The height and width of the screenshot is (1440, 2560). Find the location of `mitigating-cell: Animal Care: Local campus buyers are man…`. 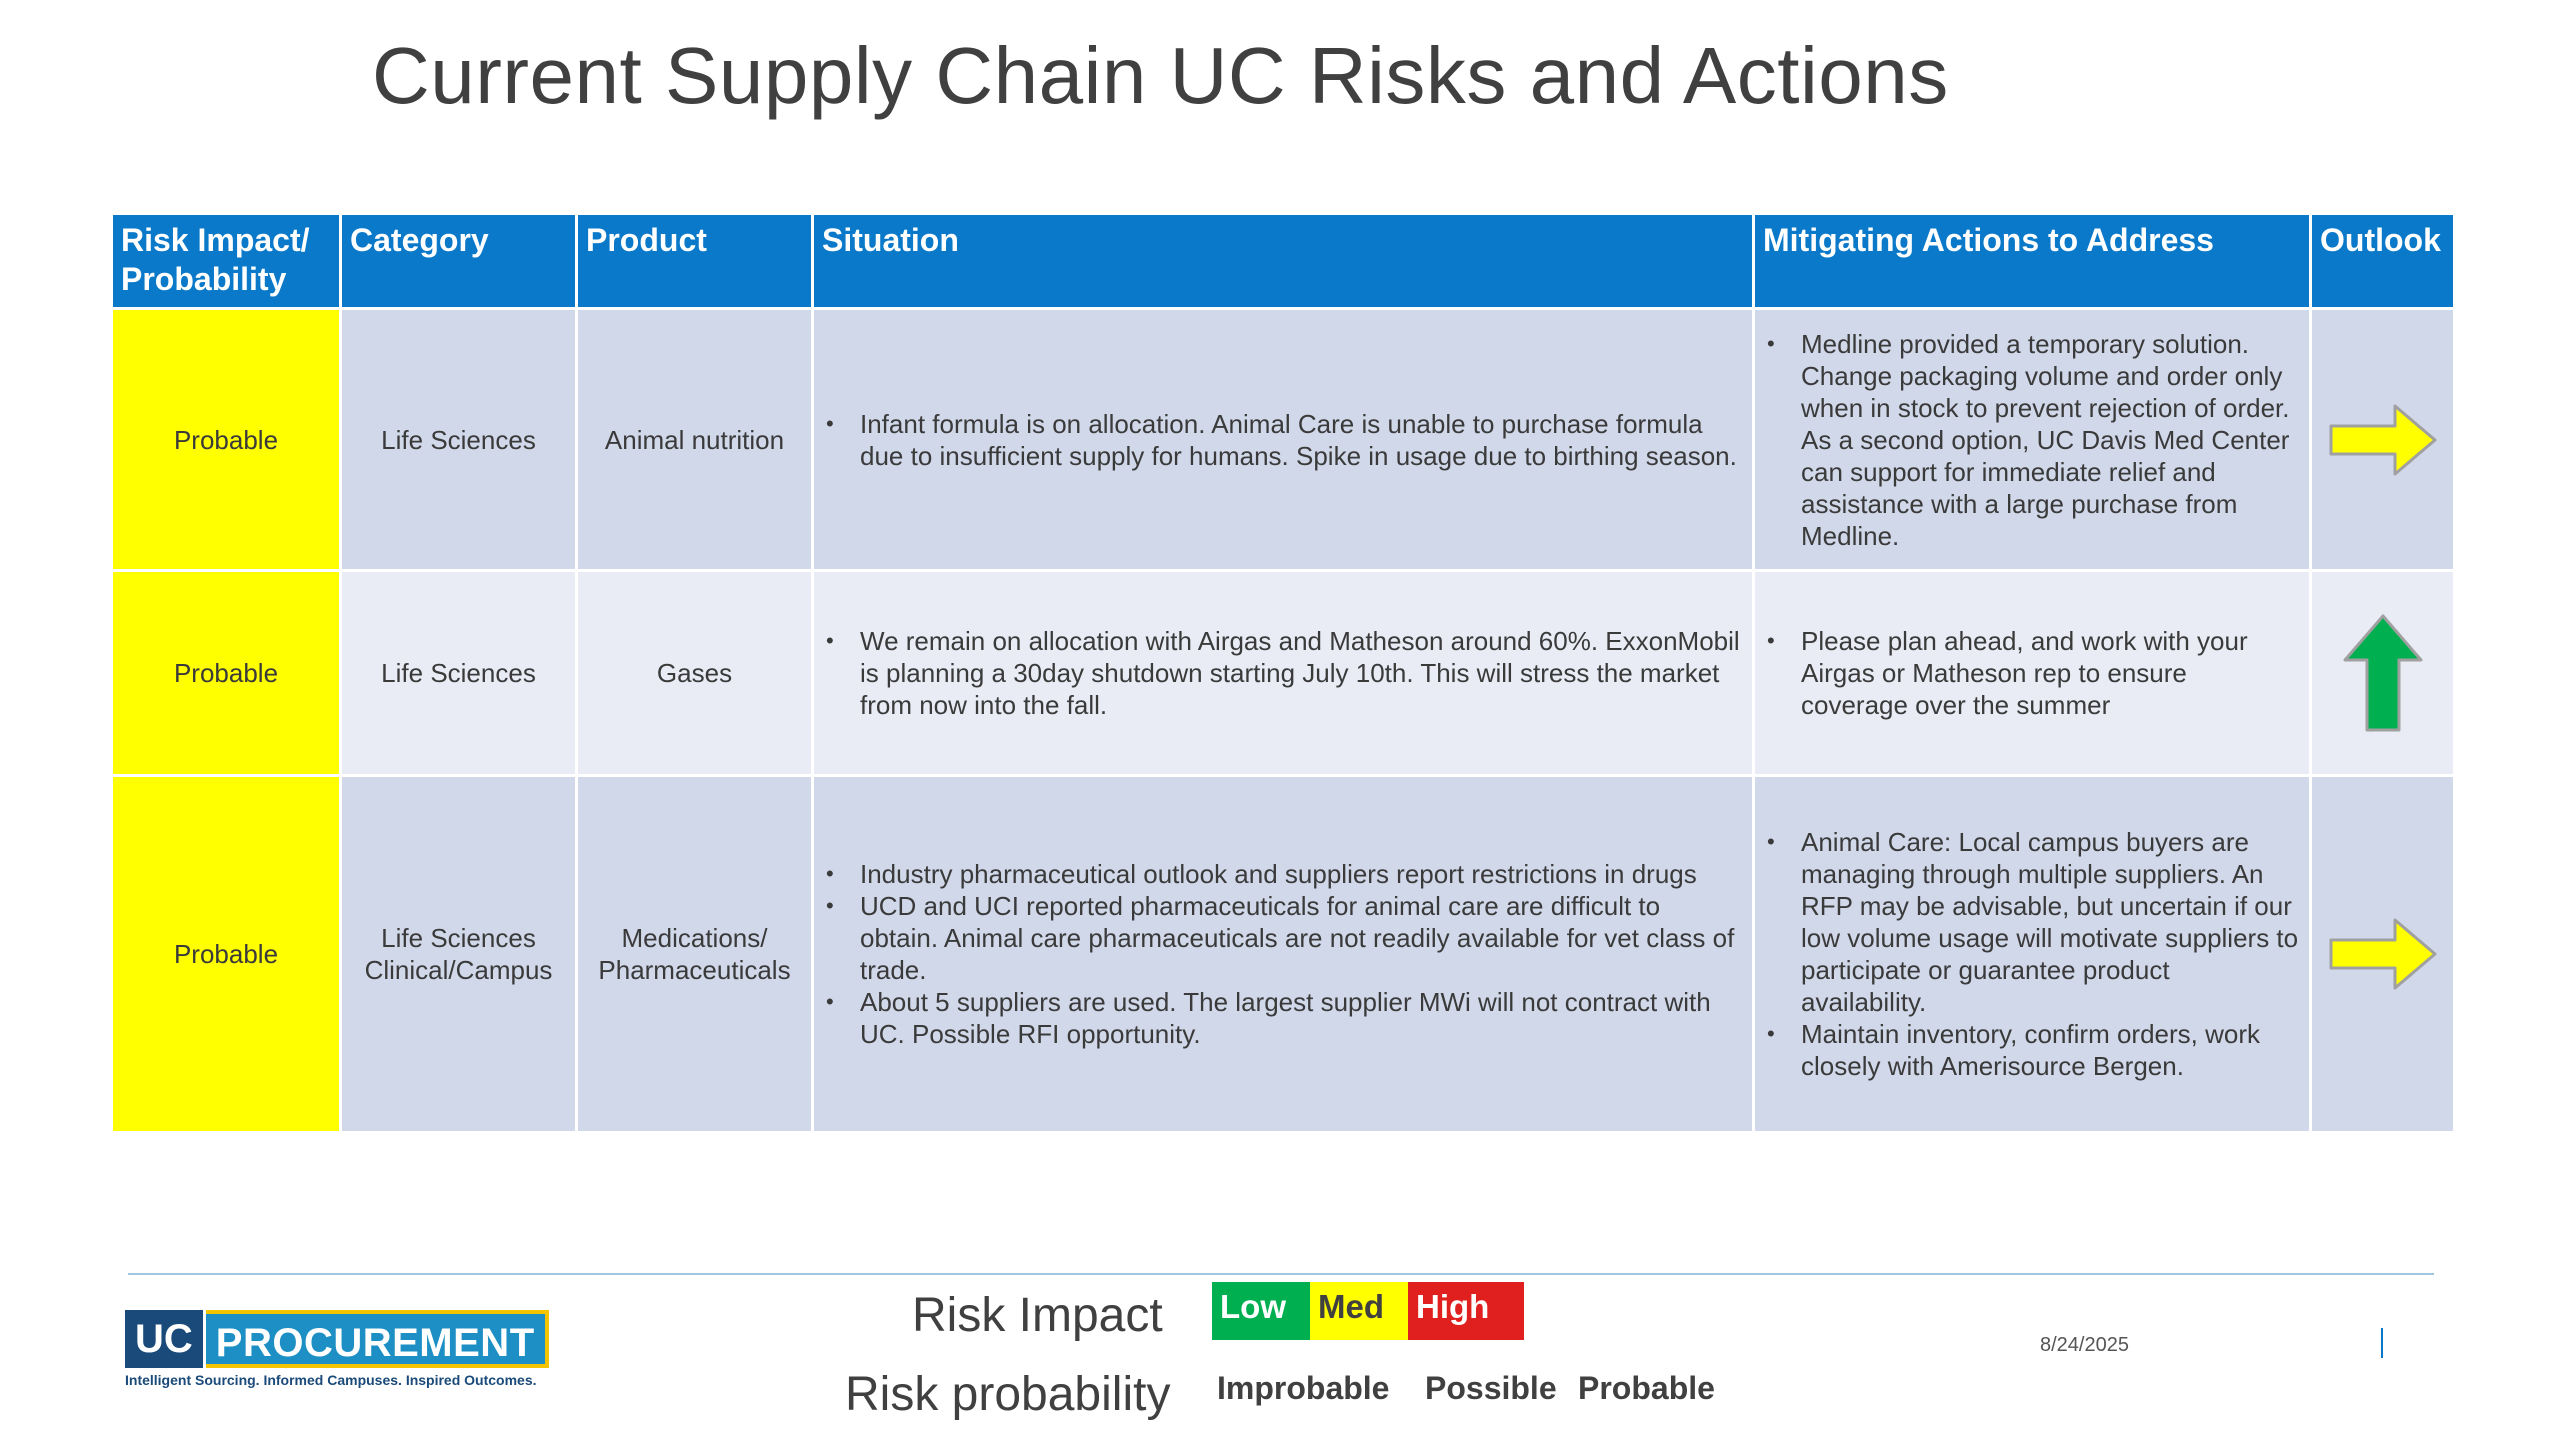

mitigating-cell: Animal Care: Local campus buyers are man… is located at coordinates (2032, 954).